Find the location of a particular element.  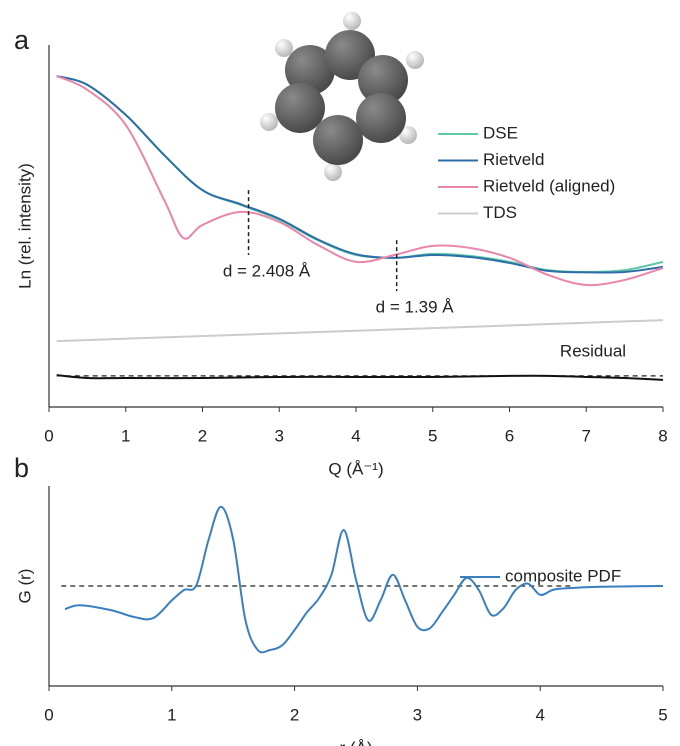

legend-label: DSE is located at coordinates (500, 132).